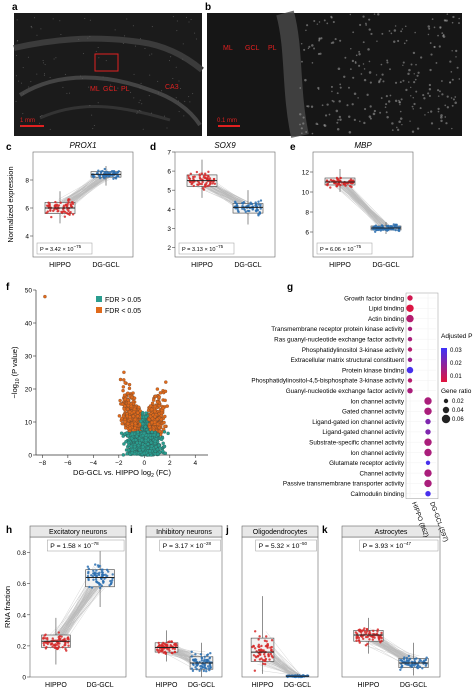  I want to click on x-tick-label: DG-GCL, so click(105, 265).